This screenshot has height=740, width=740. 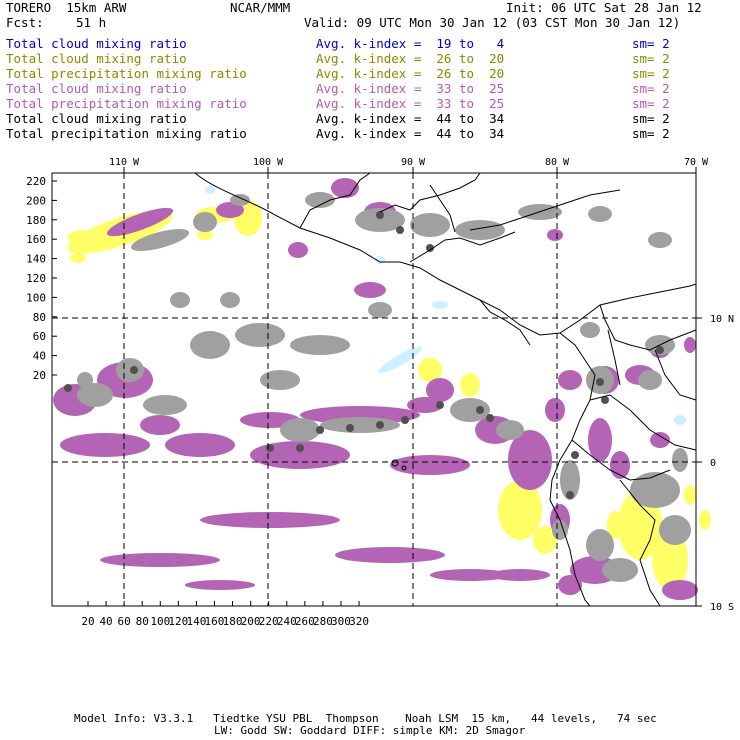 I want to click on organization: NCAR/MMM, so click(x=260, y=7).